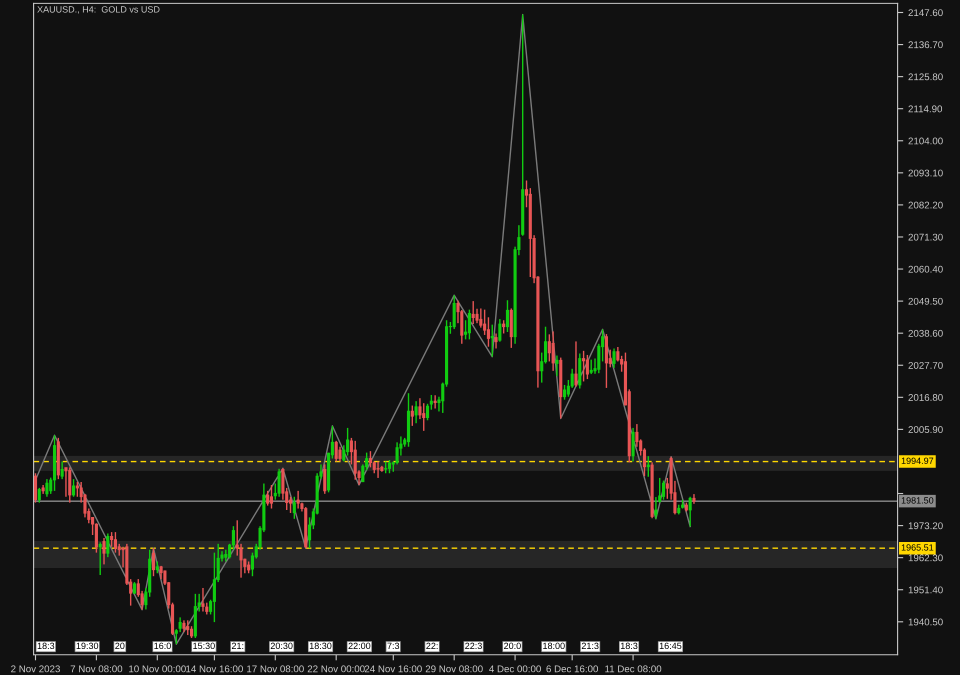 Image resolution: width=960 pixels, height=675 pixels. Describe the element at coordinates (925, 526) in the screenshot. I see `y-tick-label: 1973.20` at that location.